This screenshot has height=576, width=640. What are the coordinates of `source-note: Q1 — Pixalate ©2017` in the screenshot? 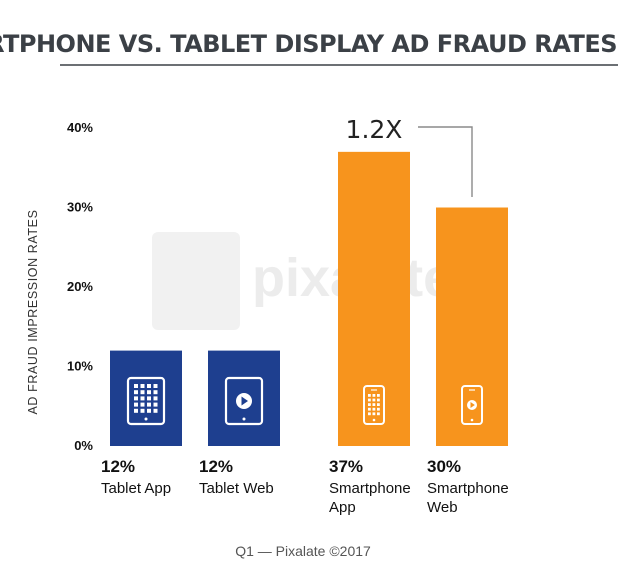 It's located at (303, 551).